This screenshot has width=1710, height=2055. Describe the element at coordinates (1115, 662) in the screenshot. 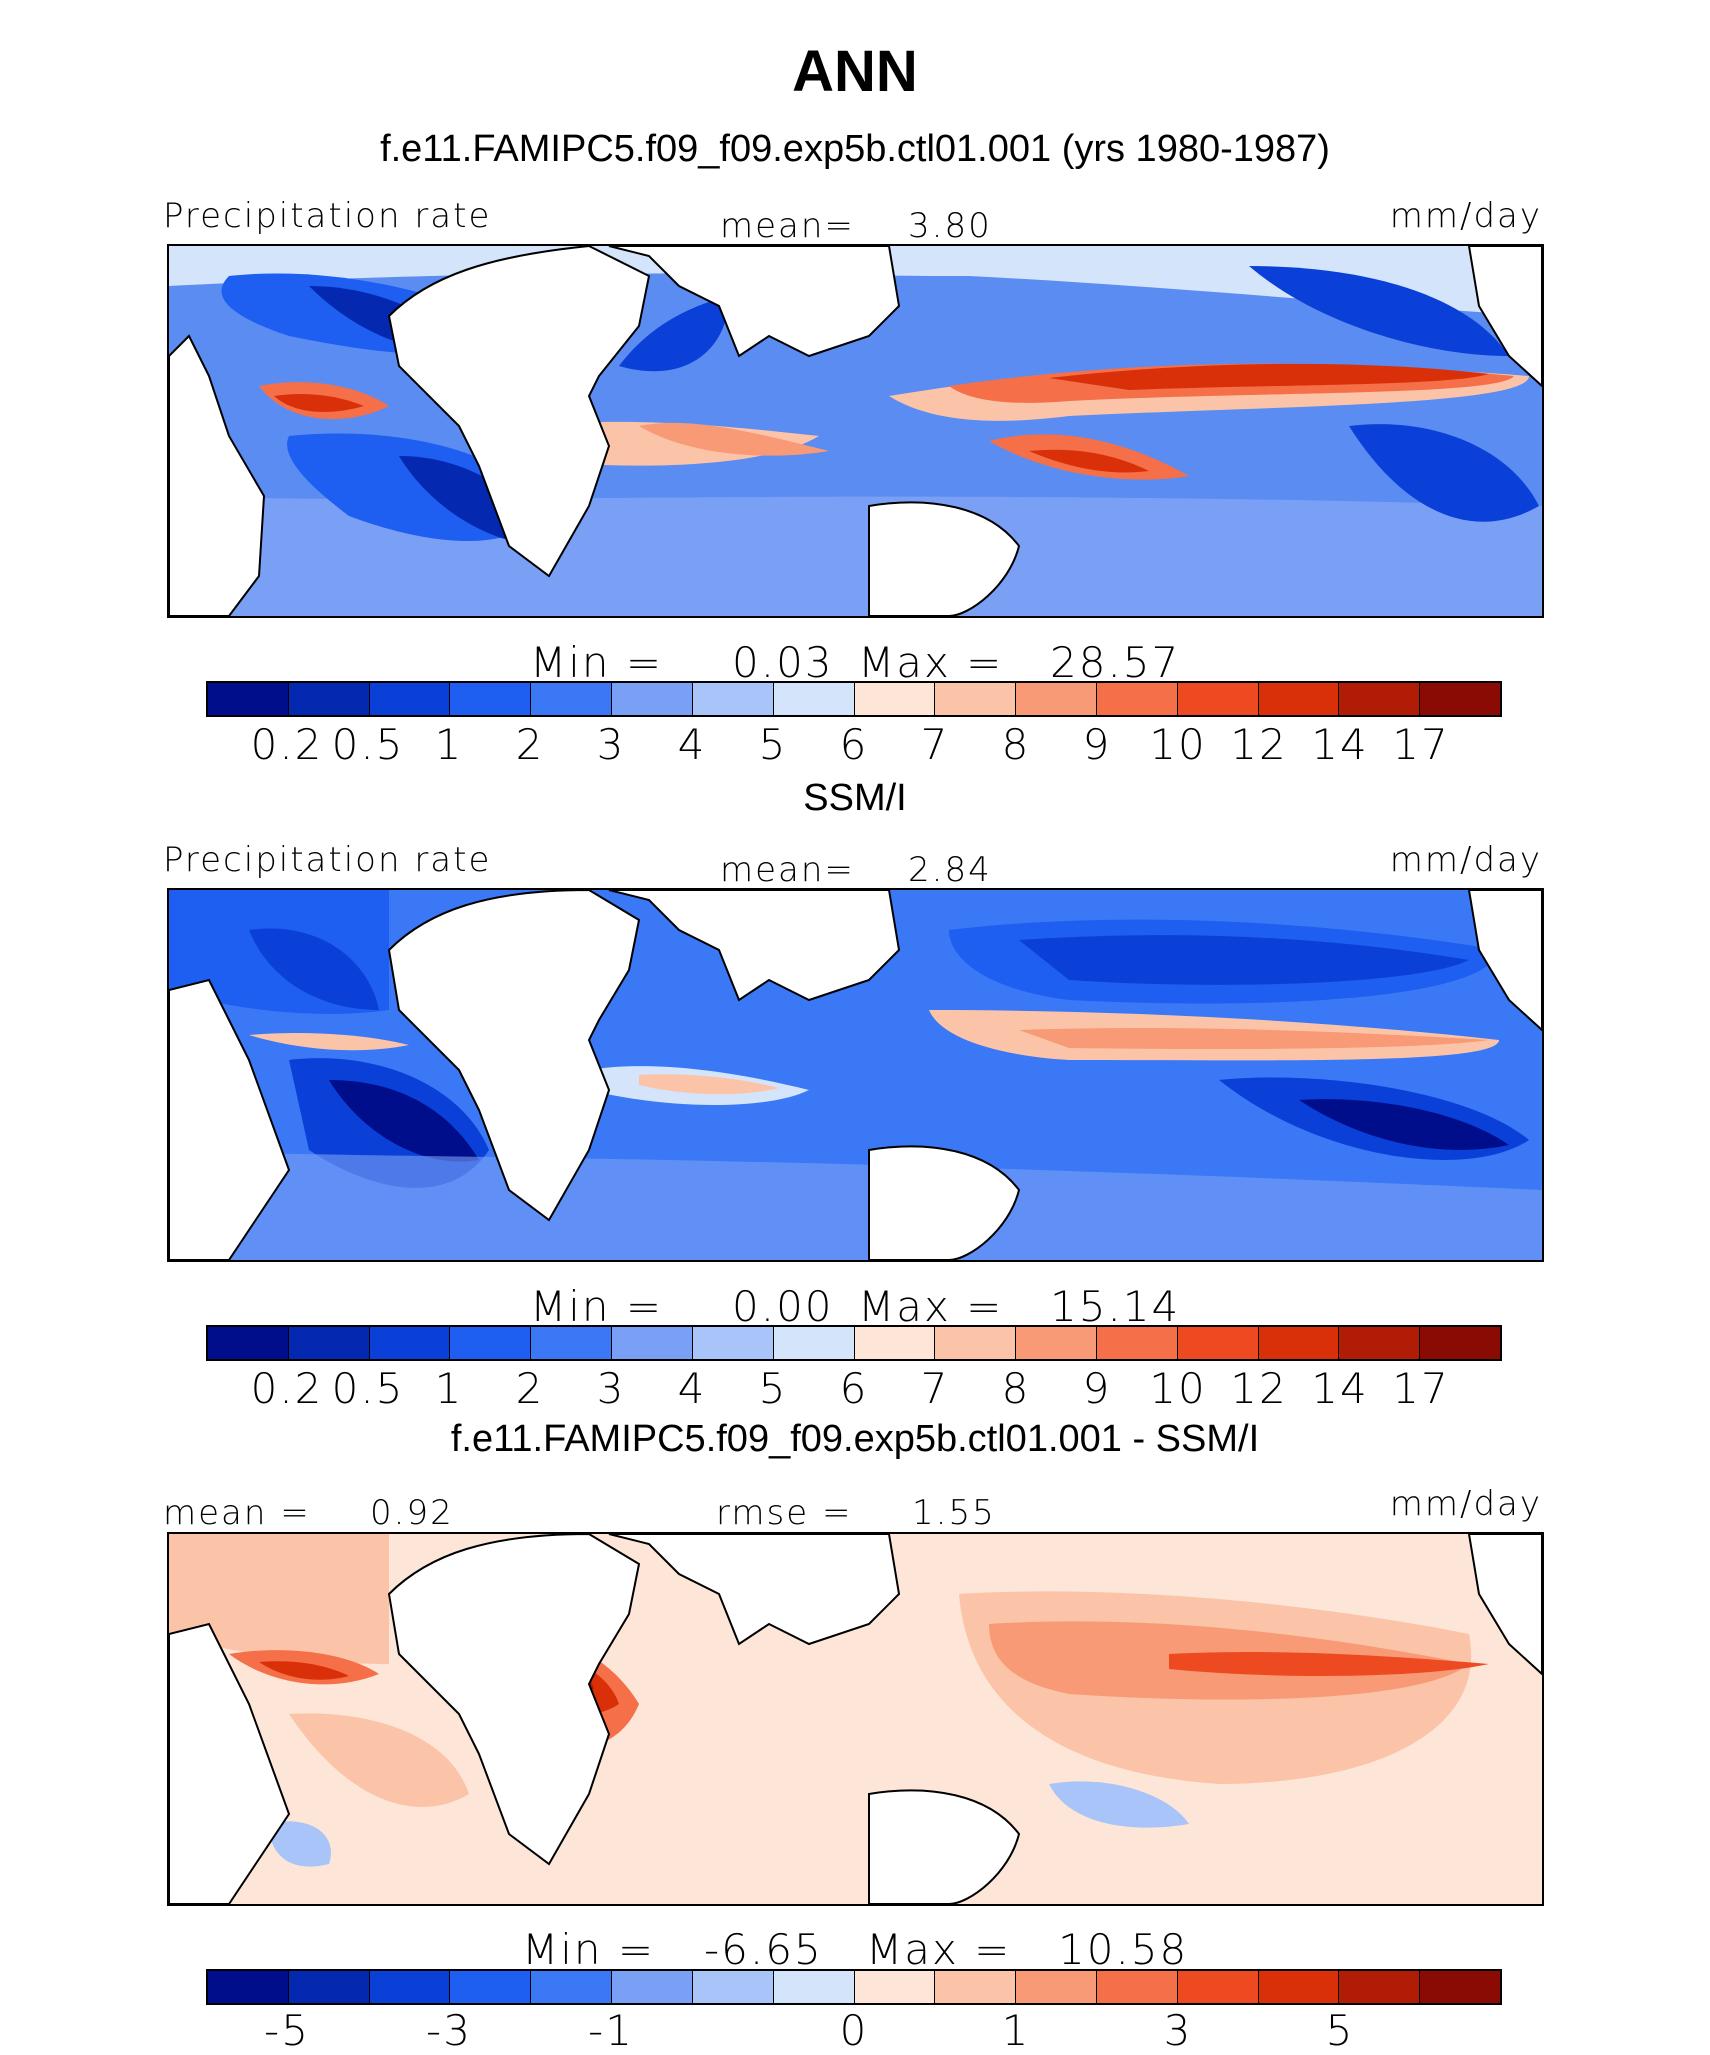

I see `panel-1-max-value: 28.57` at that location.